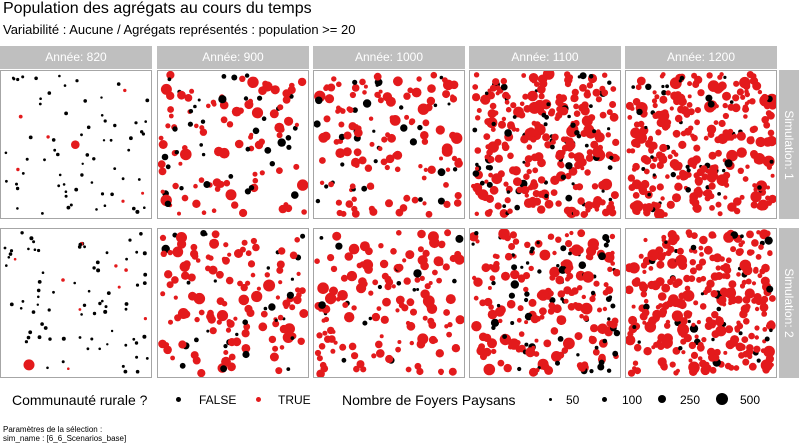 This screenshot has height=443, width=799. Describe the element at coordinates (389, 303) in the screenshot. I see `panel-plot-area` at that location.